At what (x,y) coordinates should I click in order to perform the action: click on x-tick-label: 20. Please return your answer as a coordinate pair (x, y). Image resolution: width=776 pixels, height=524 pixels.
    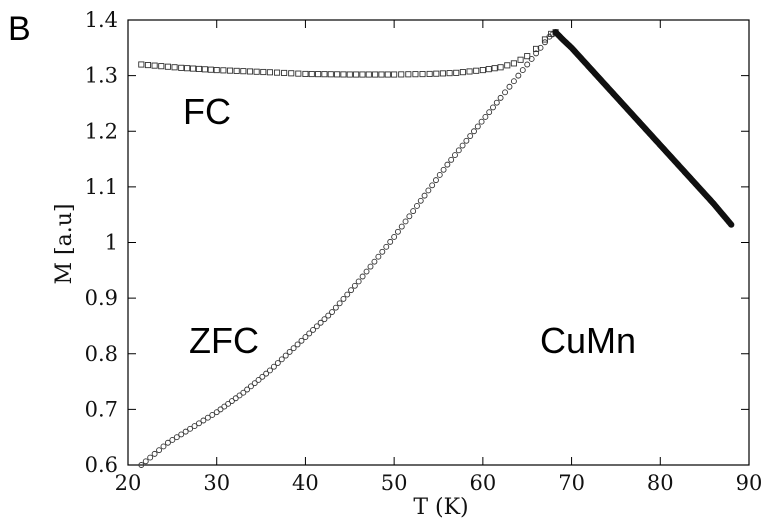
    Looking at the image, I should click on (128, 483).